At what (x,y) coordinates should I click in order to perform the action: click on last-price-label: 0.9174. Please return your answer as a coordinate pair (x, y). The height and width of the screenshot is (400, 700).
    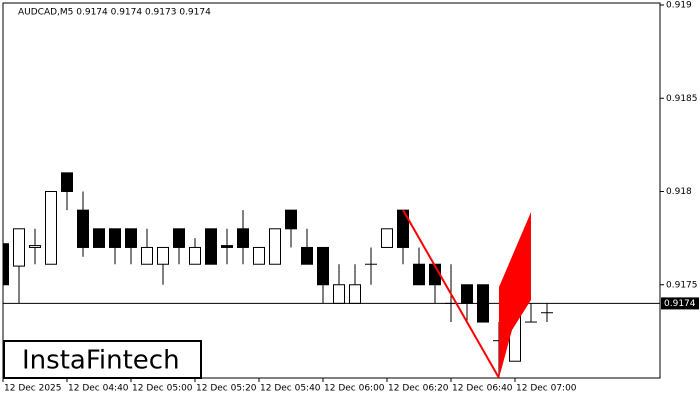
    Looking at the image, I should click on (680, 304).